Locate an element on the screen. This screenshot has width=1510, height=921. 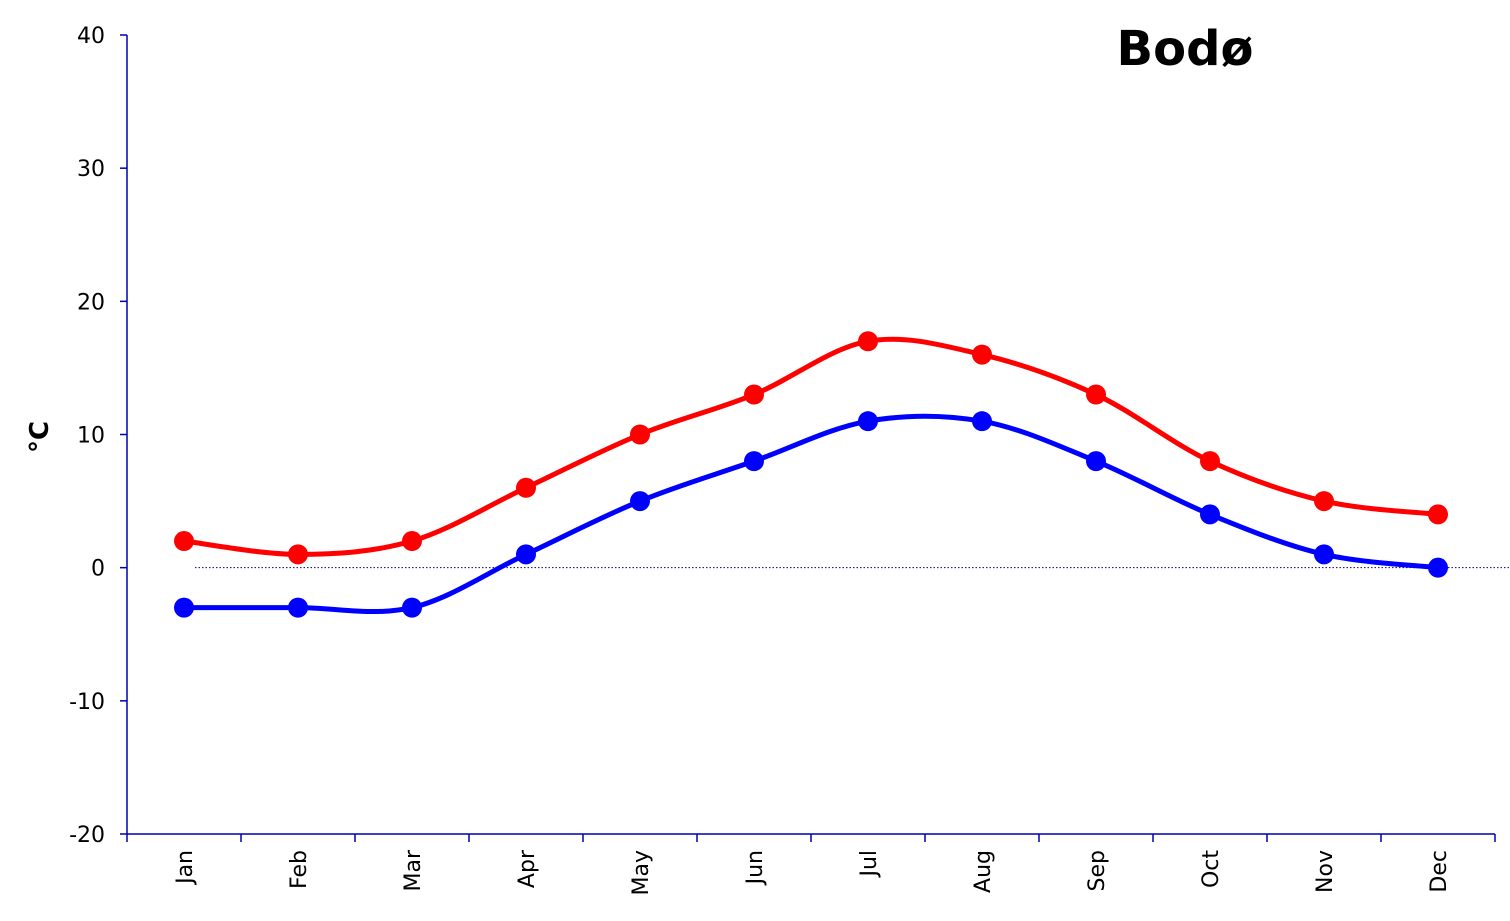
y-tick-label: 10 is located at coordinates (91, 436).